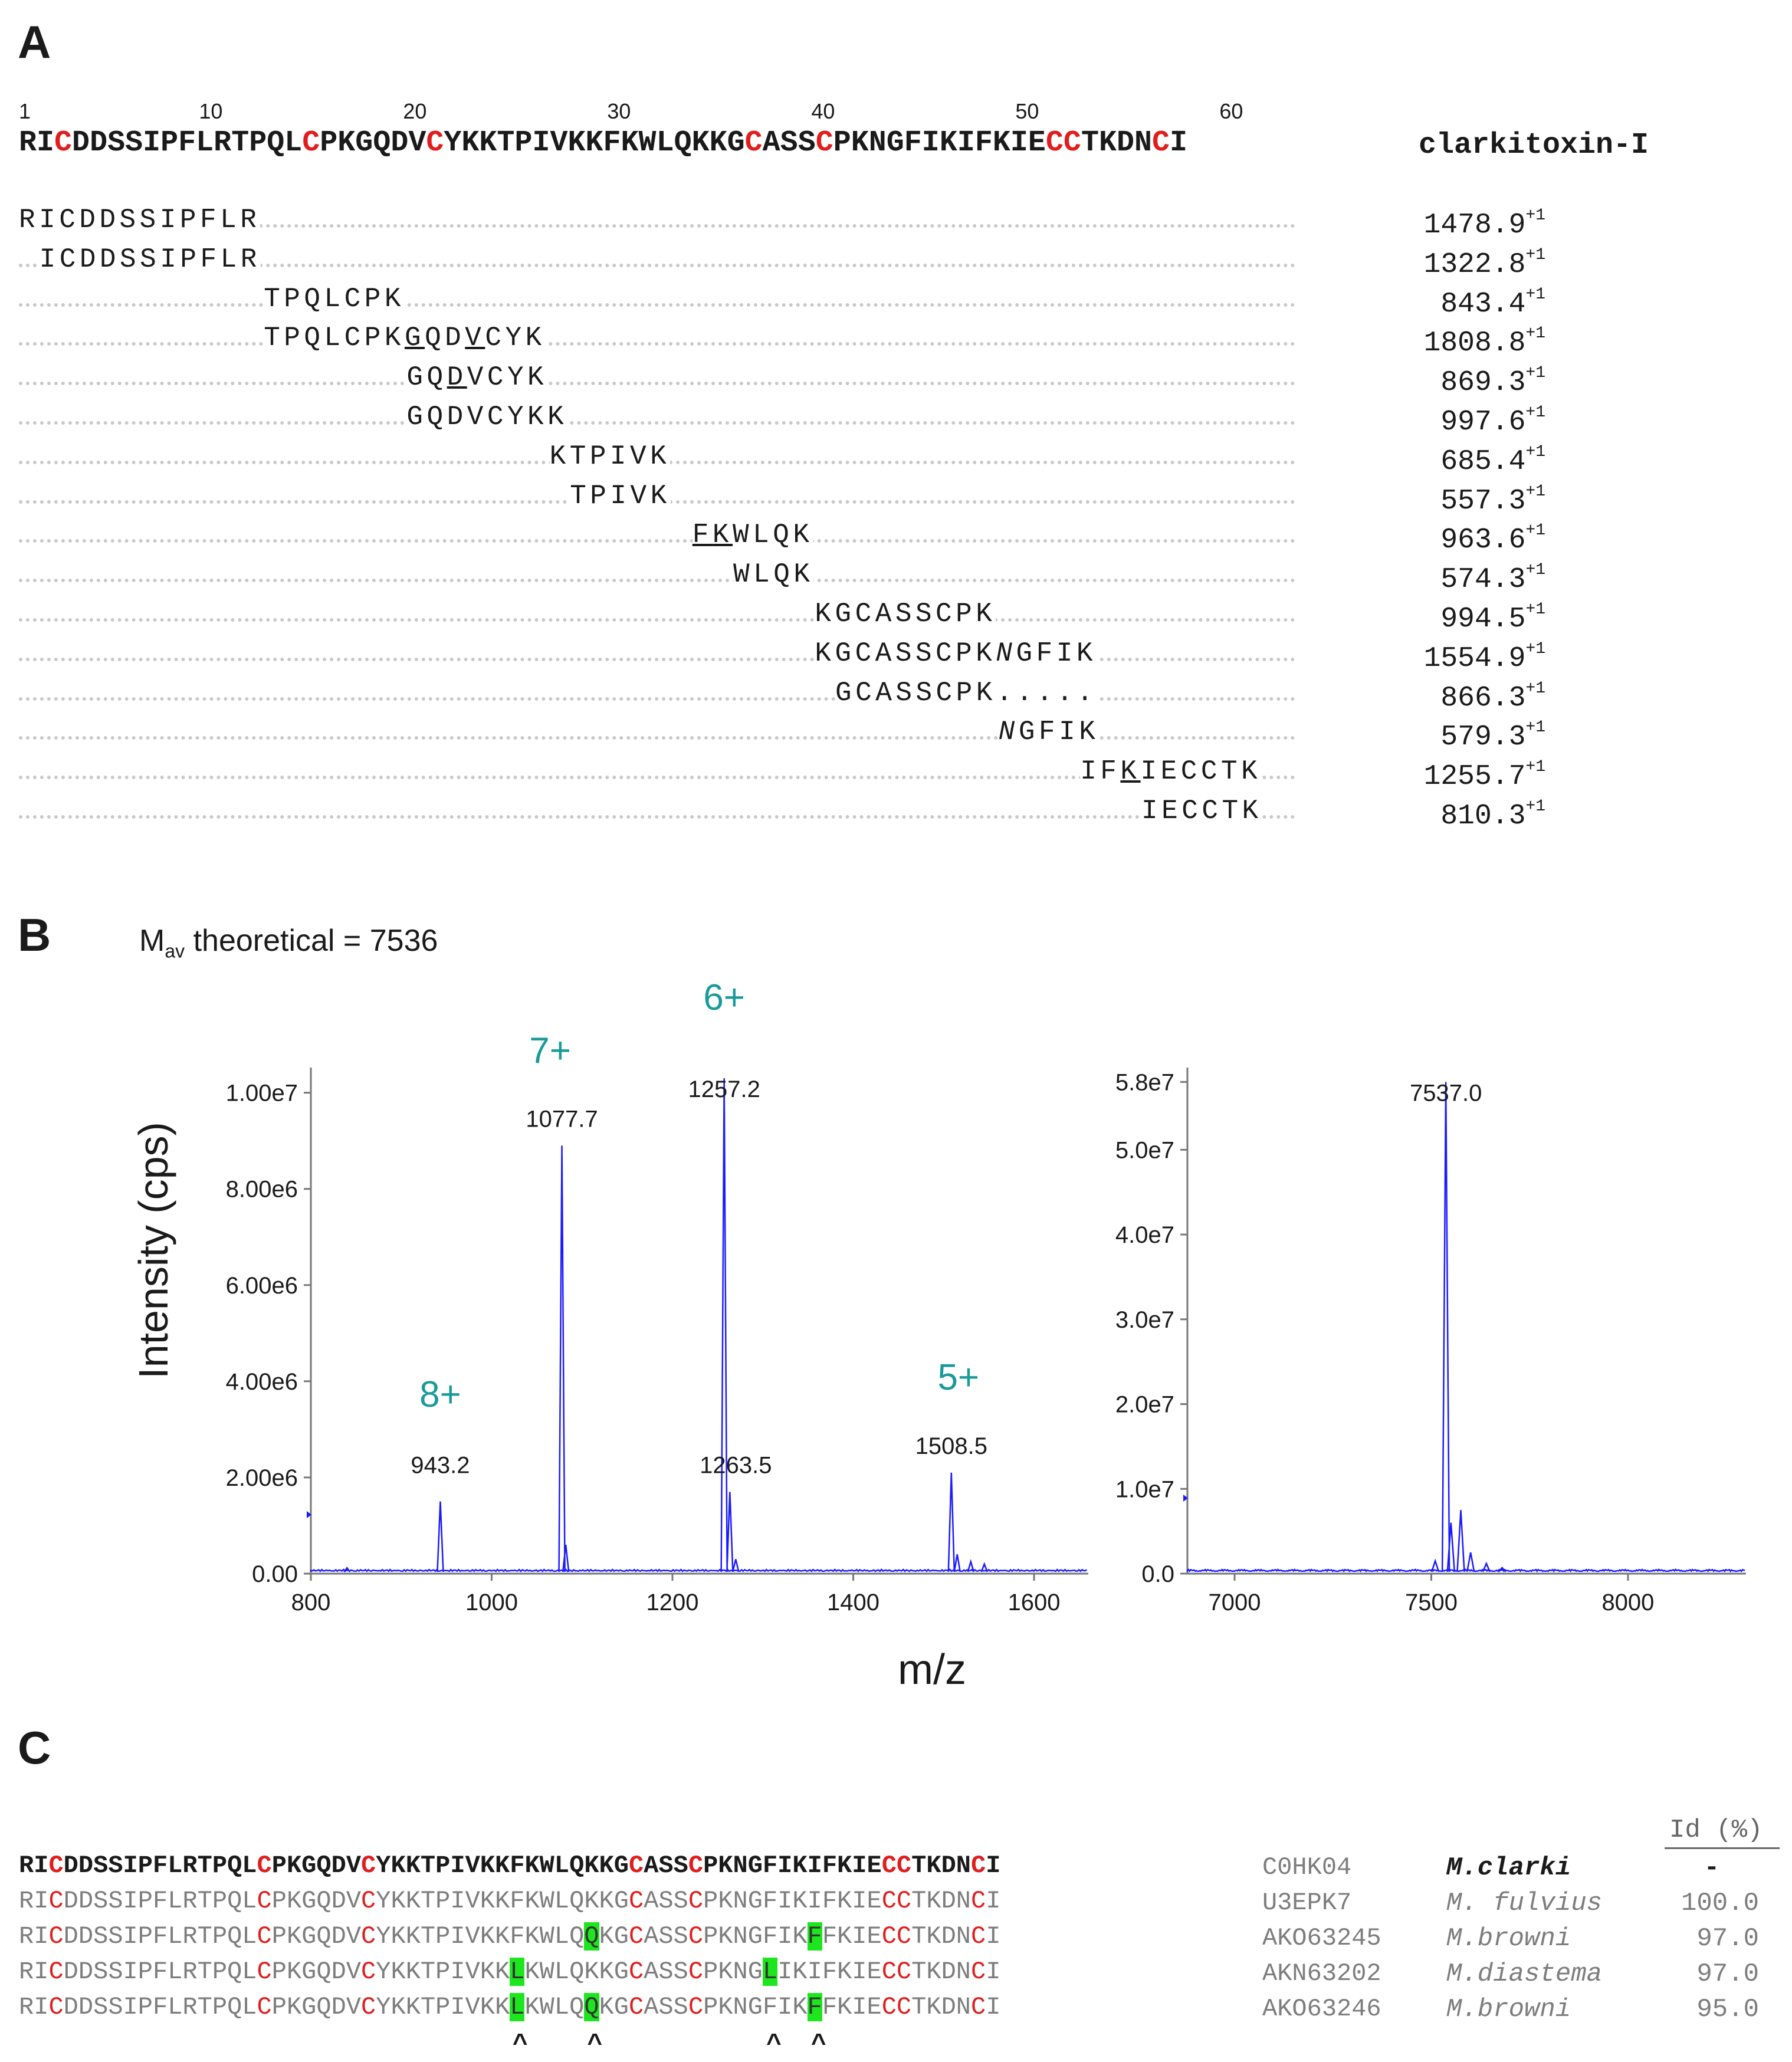 The image size is (1792, 2062). What do you see at coordinates (150, 259) in the screenshot?
I see `peptide-residue: S` at bounding box center [150, 259].